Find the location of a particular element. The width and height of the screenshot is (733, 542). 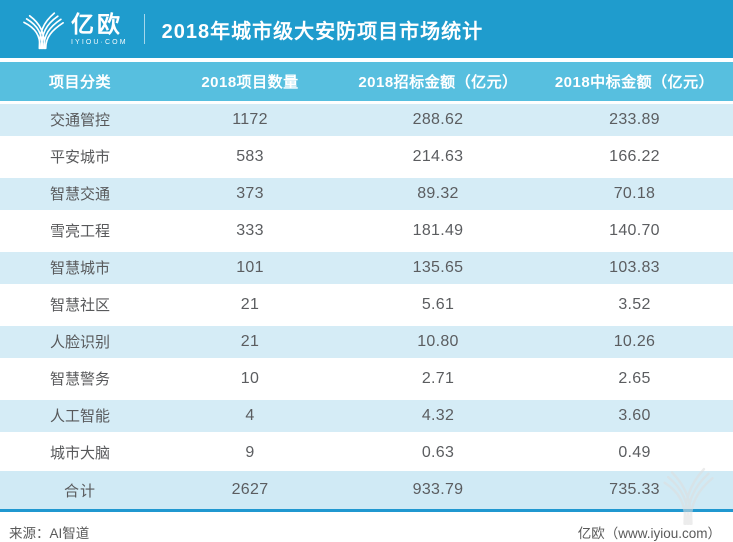

column-header-winning-amount: 2018中标金额（亿元） is located at coordinates (634, 81).